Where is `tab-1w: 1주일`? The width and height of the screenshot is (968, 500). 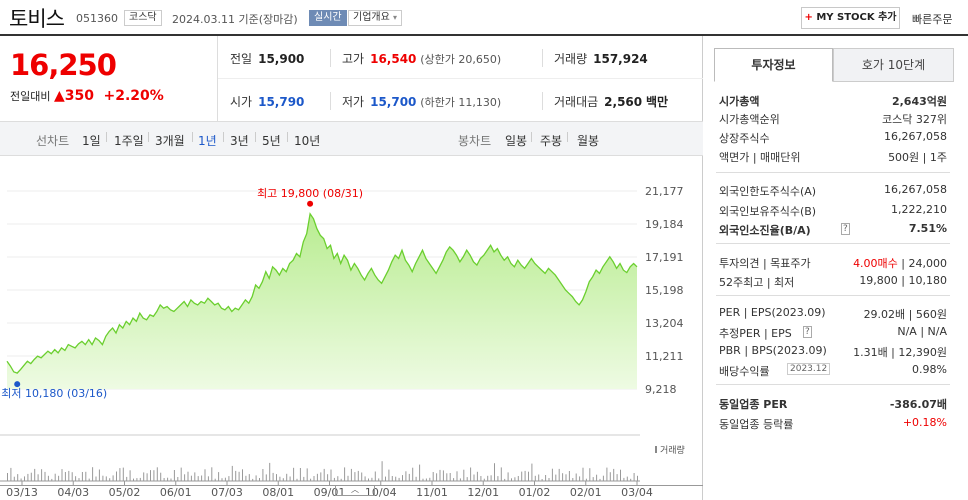 tab-1w: 1주일 is located at coordinates (129, 141).